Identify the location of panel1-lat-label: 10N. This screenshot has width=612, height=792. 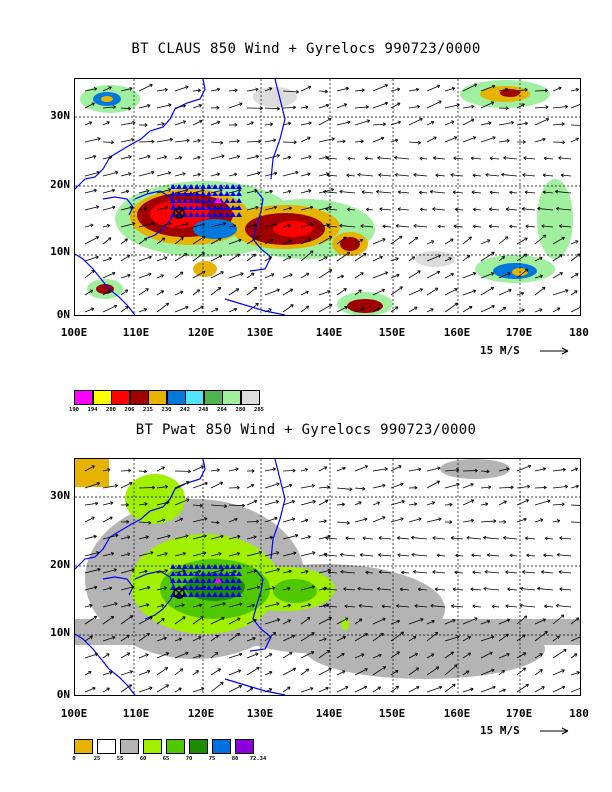
(60, 251).